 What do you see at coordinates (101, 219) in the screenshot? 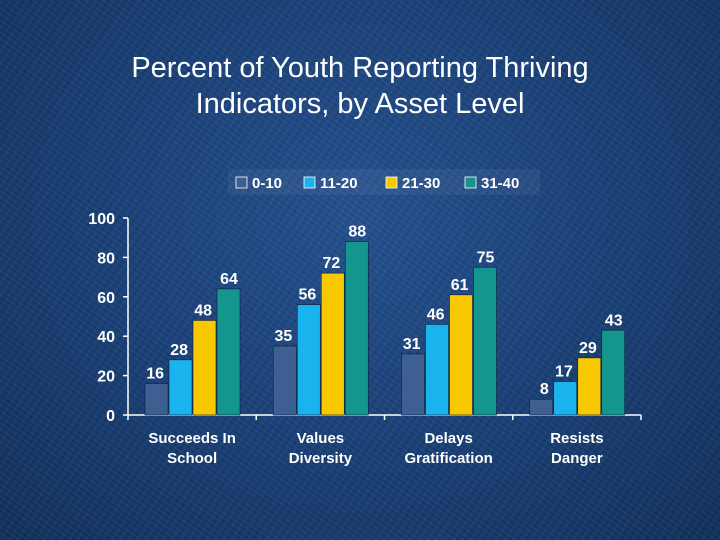
I see `y-tick-label-100: 100` at bounding box center [101, 219].